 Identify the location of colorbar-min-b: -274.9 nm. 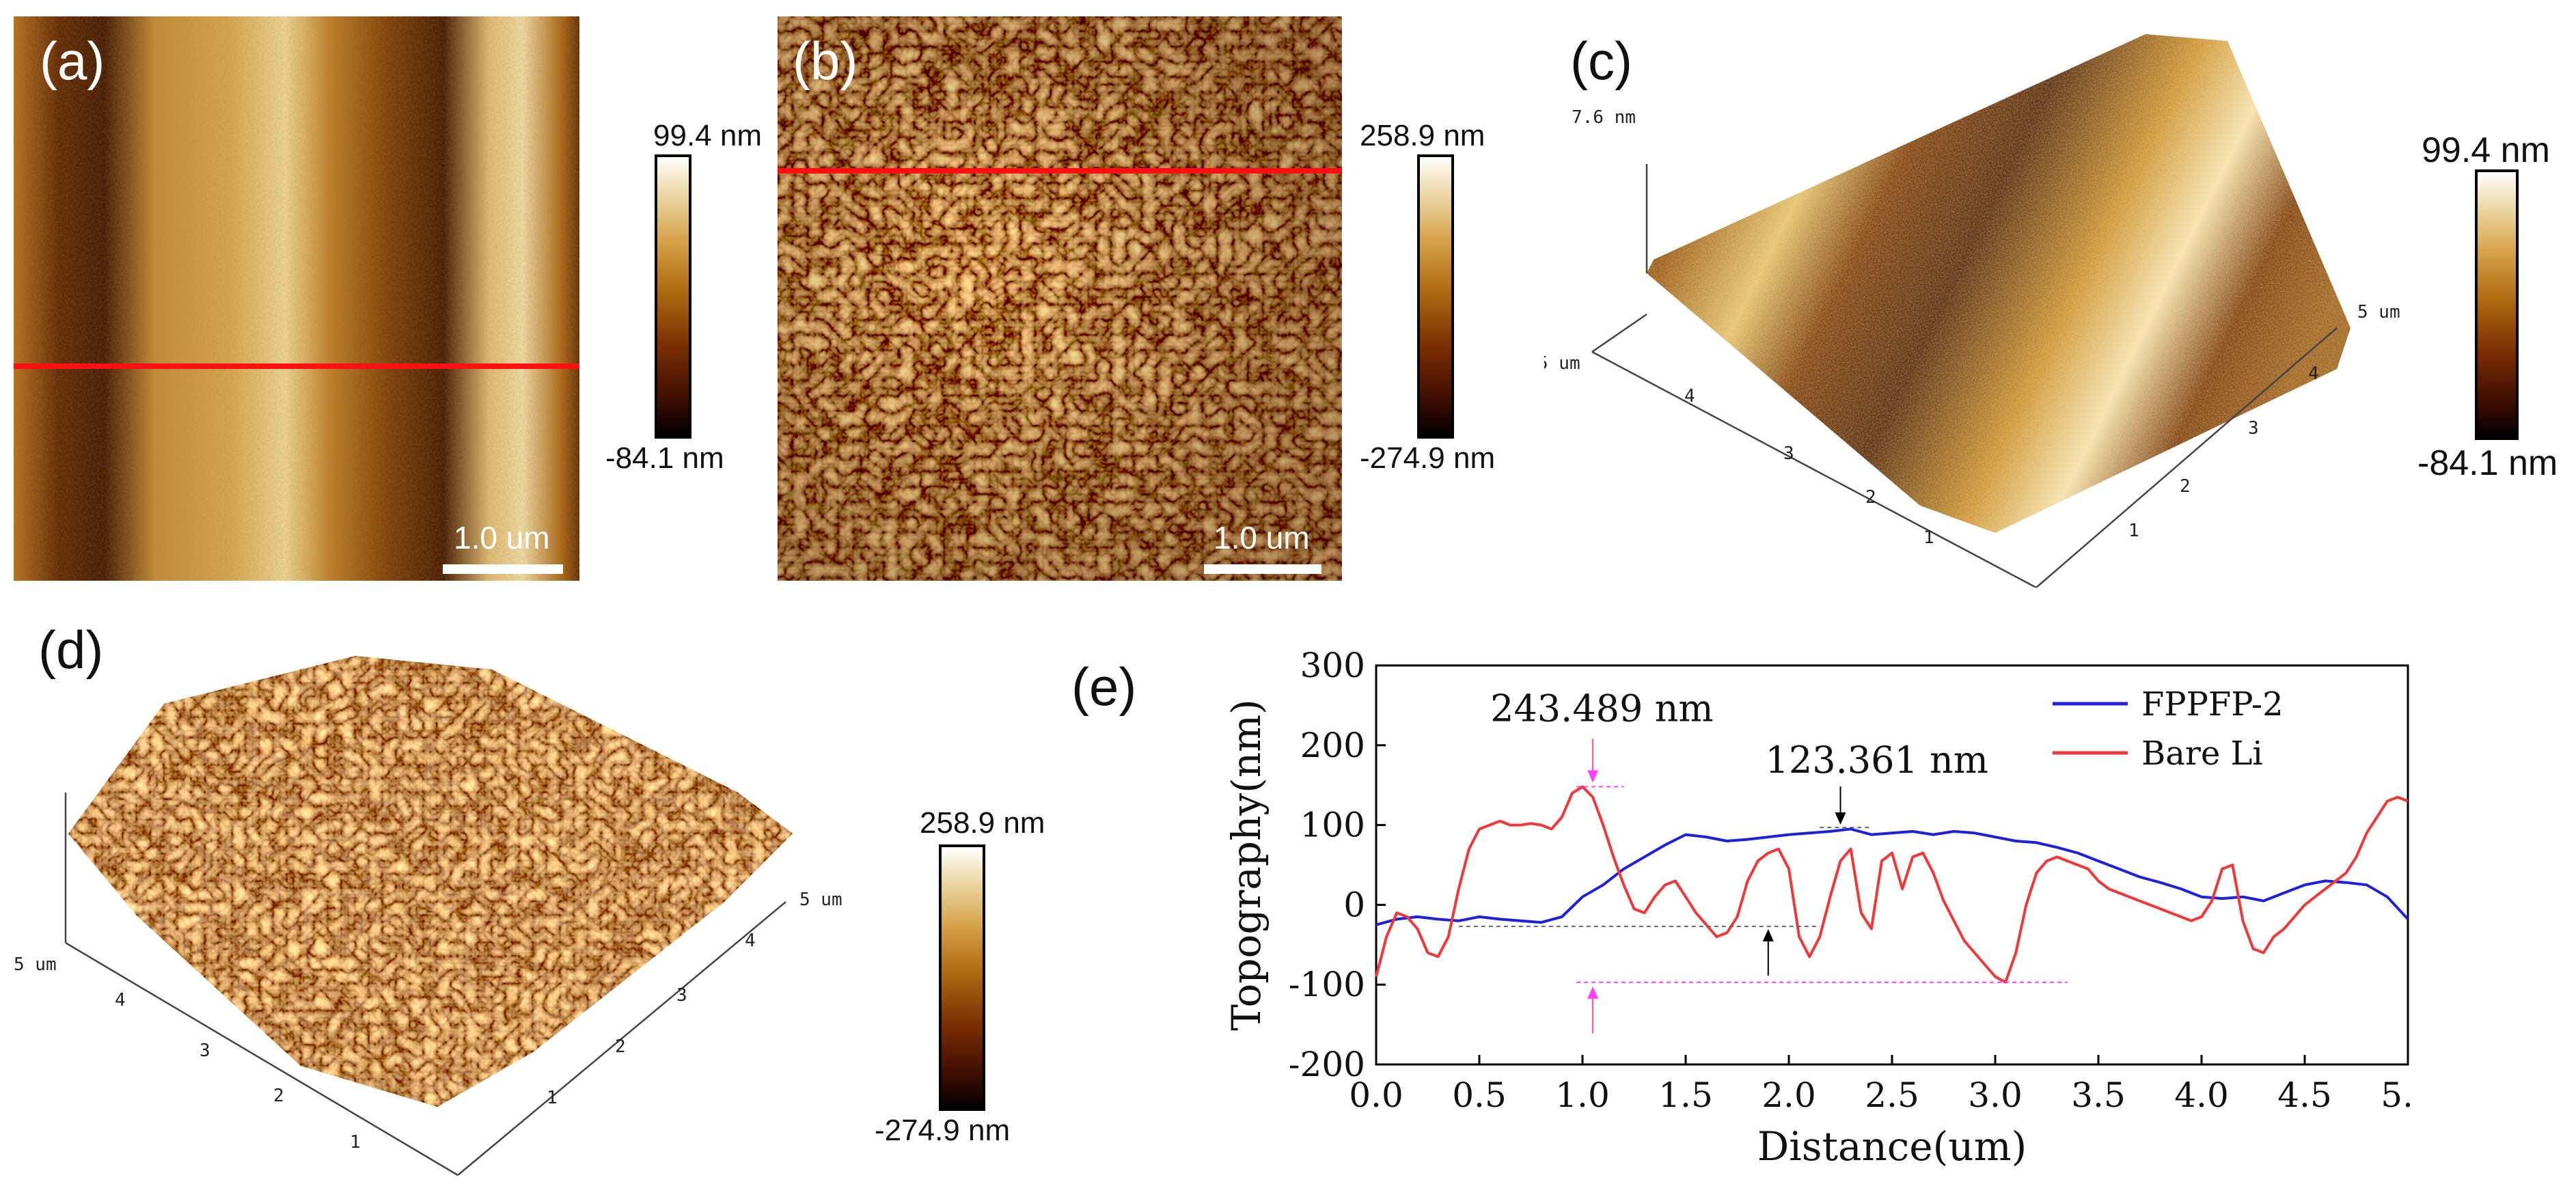
(1428, 458).